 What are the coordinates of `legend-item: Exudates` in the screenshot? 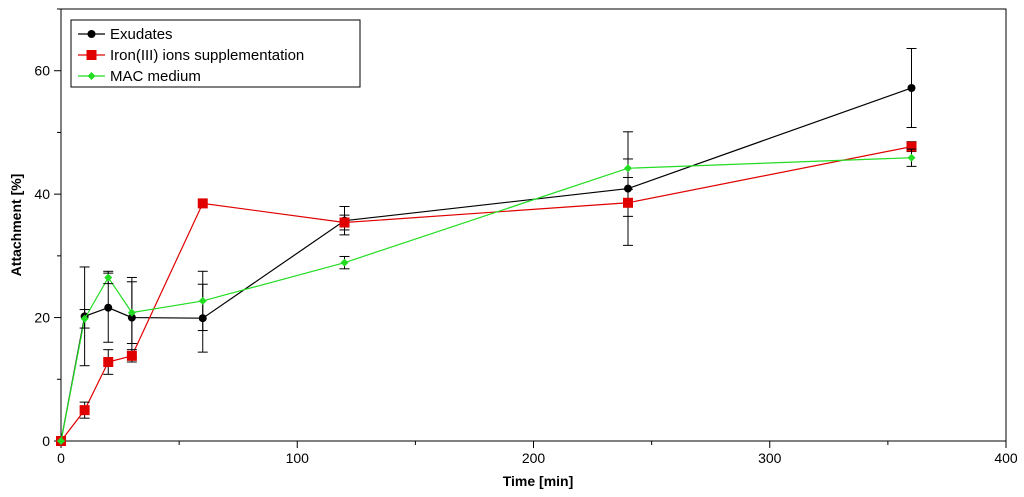 It's located at (125, 34).